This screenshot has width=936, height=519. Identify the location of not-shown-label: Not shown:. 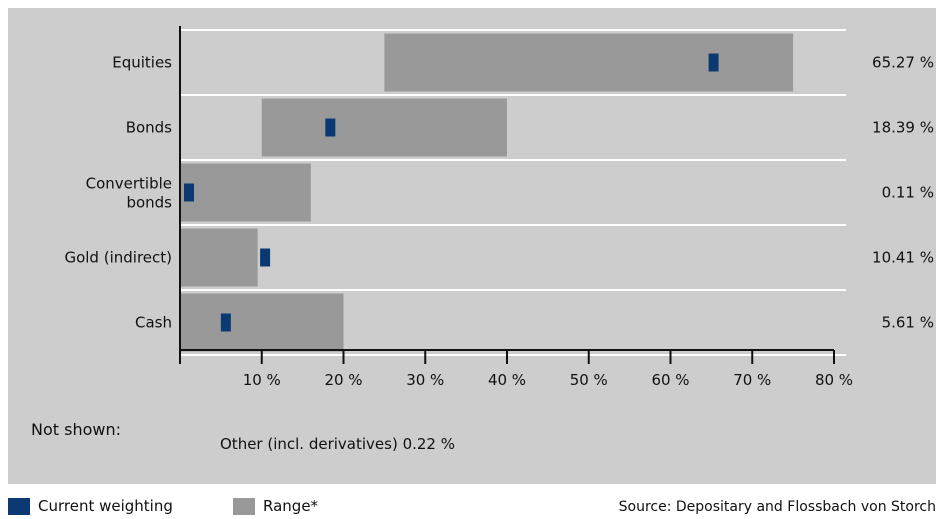
(76, 429).